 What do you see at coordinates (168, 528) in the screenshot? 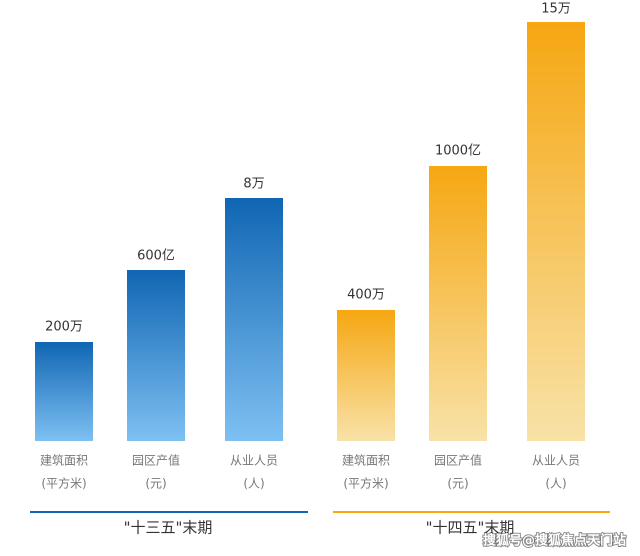
I see `group-label: "十三五"末期` at bounding box center [168, 528].